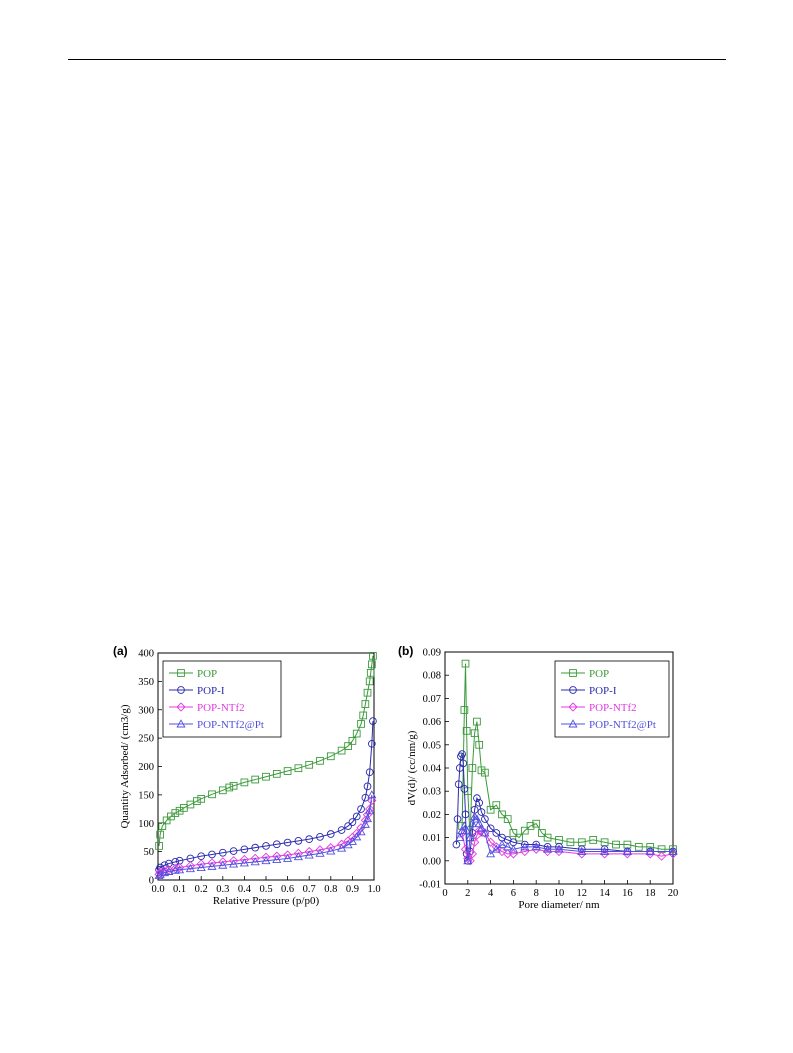 This screenshot has height=1053, width=793. Describe the element at coordinates (287, 889) in the screenshot. I see `x-tick-label: 0.6` at that location.